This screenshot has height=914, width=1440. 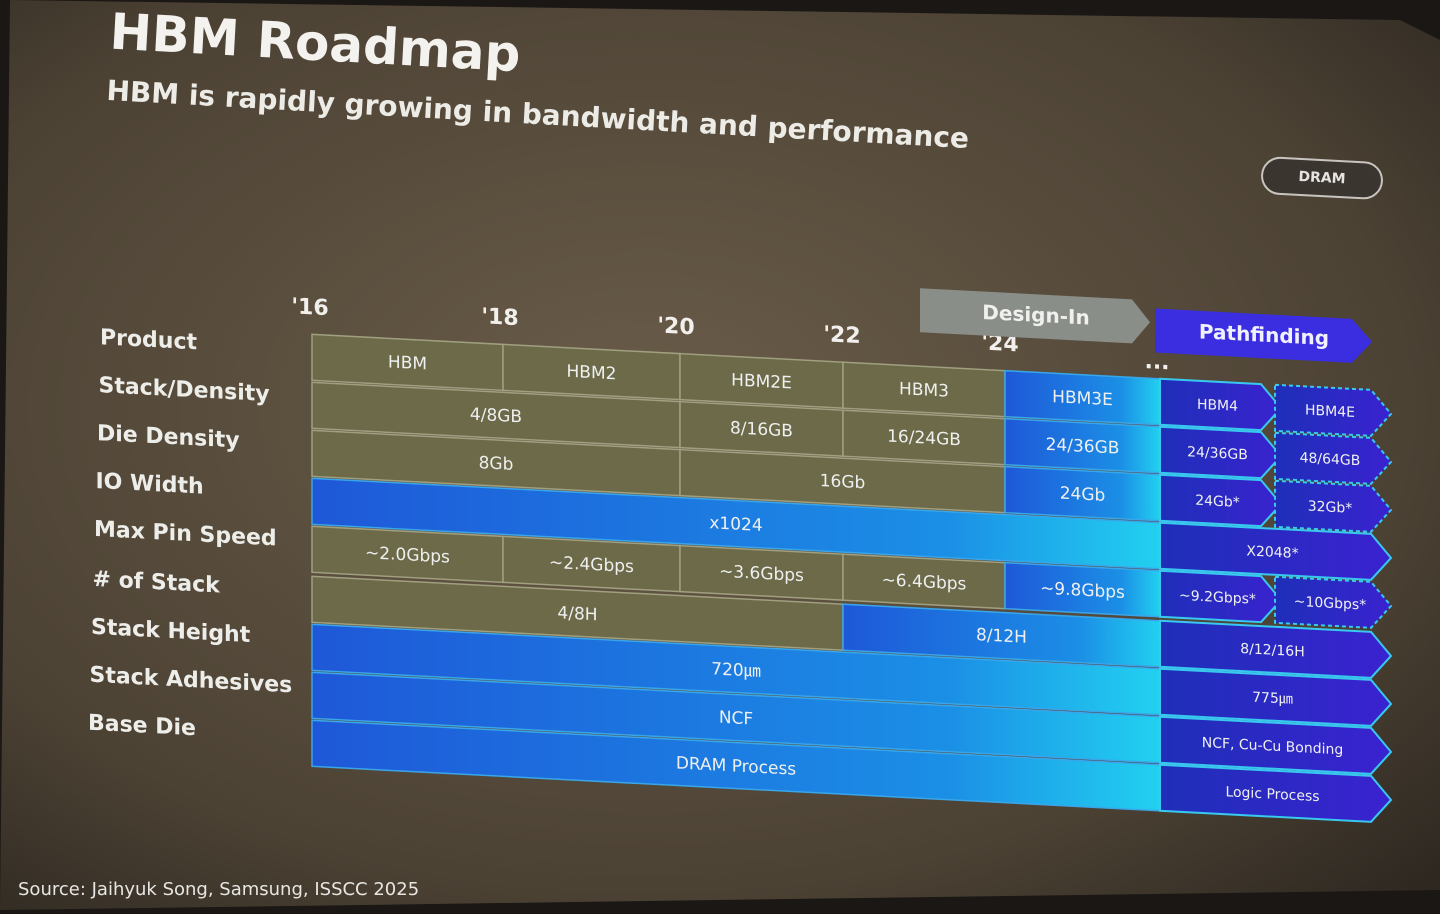 I want to click on cell-text: 48/64GB, so click(x=1330, y=459).